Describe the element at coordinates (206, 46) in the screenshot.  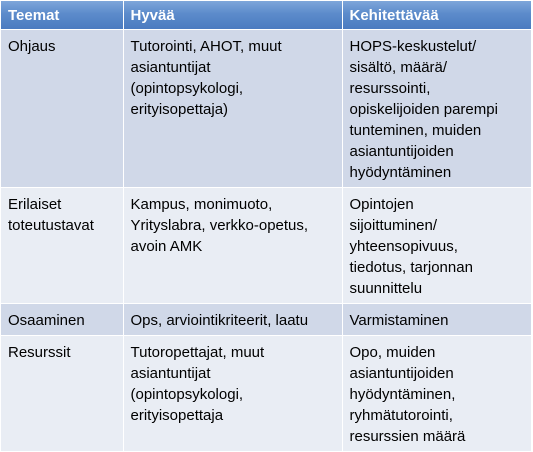
I see `cell-line: Tutorointi, AHOT, muut` at that location.